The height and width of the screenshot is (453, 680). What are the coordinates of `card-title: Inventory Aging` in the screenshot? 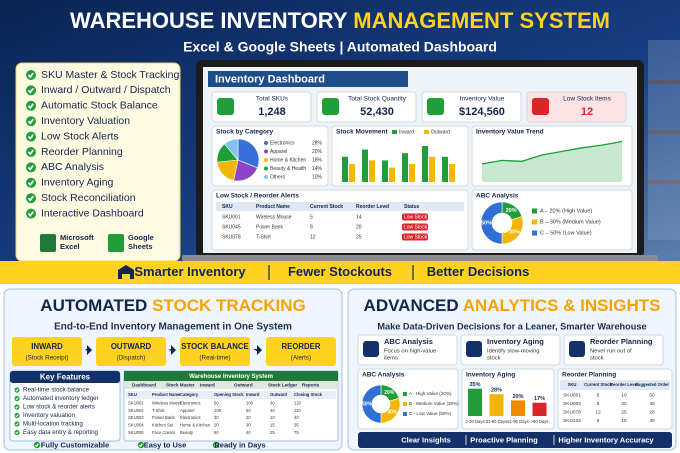 It's located at (515, 341).